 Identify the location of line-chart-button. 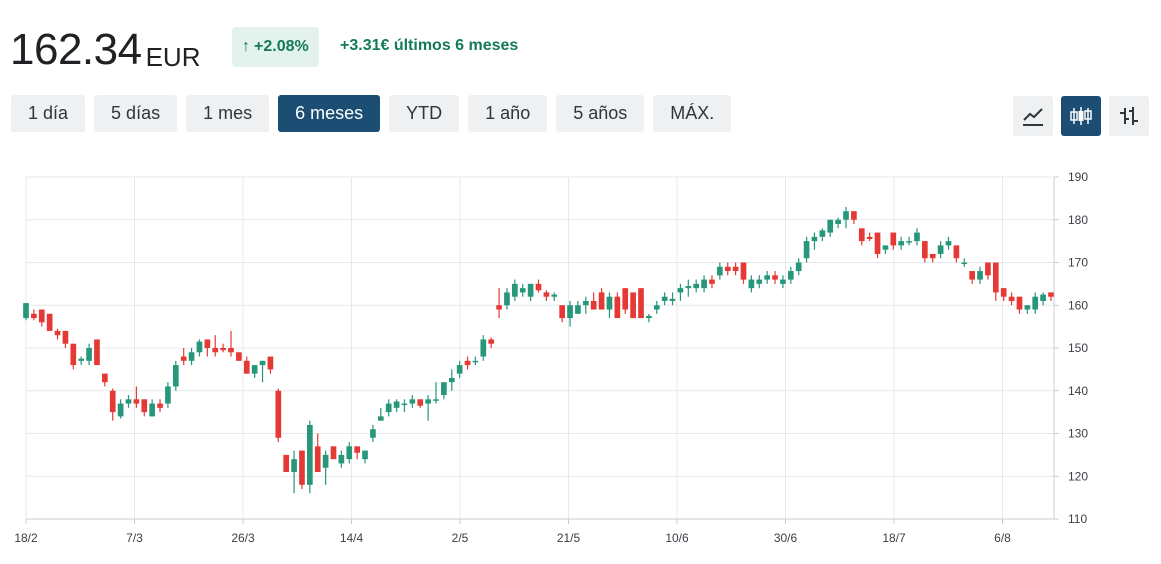
(1033, 116).